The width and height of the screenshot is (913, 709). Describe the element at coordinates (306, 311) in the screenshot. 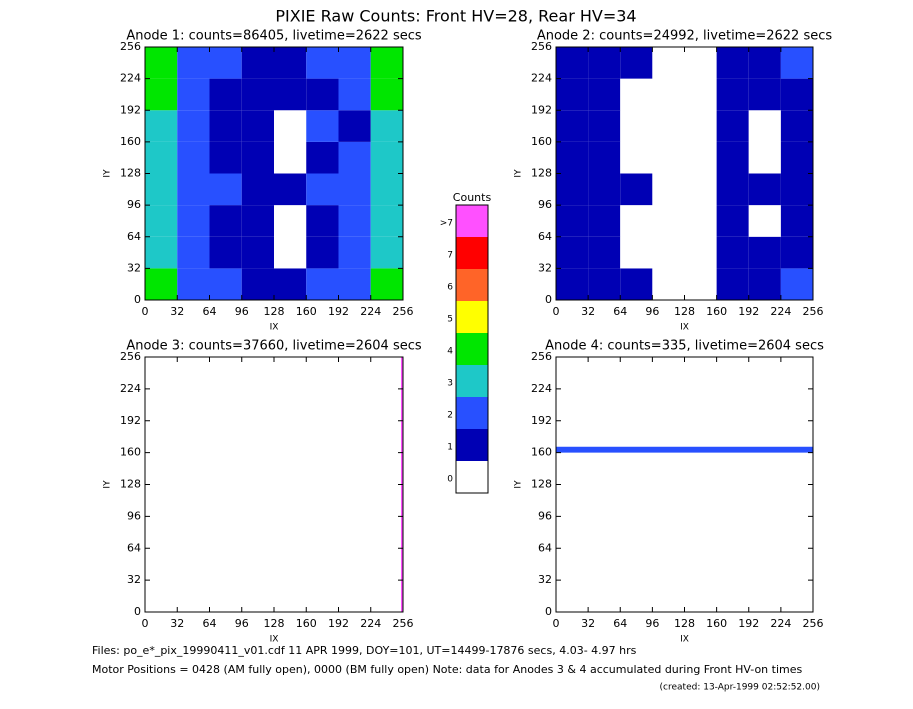

I see `x-tick-label: 160` at that location.